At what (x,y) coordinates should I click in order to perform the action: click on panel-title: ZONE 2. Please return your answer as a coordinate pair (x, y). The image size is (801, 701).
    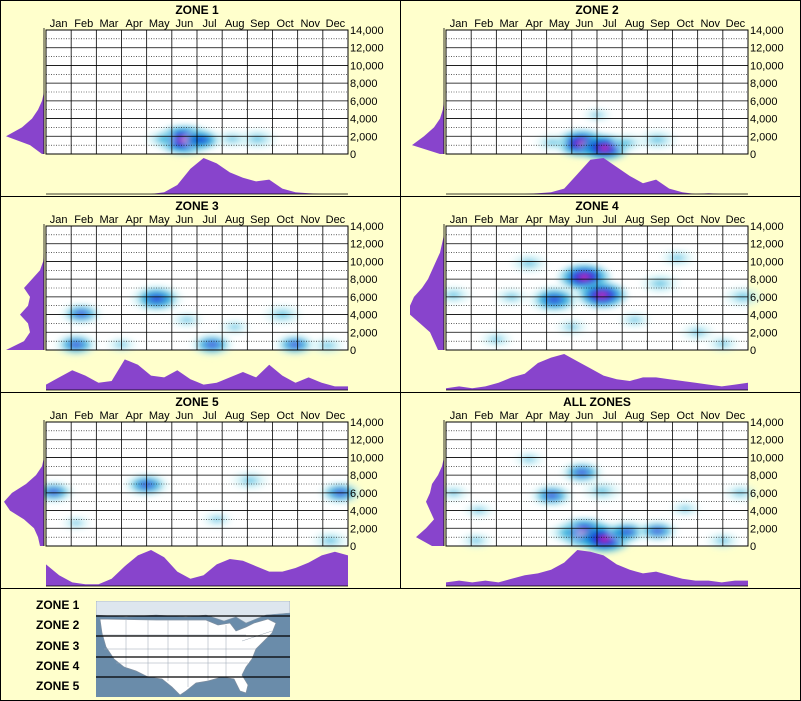
    Looking at the image, I should click on (597, 10).